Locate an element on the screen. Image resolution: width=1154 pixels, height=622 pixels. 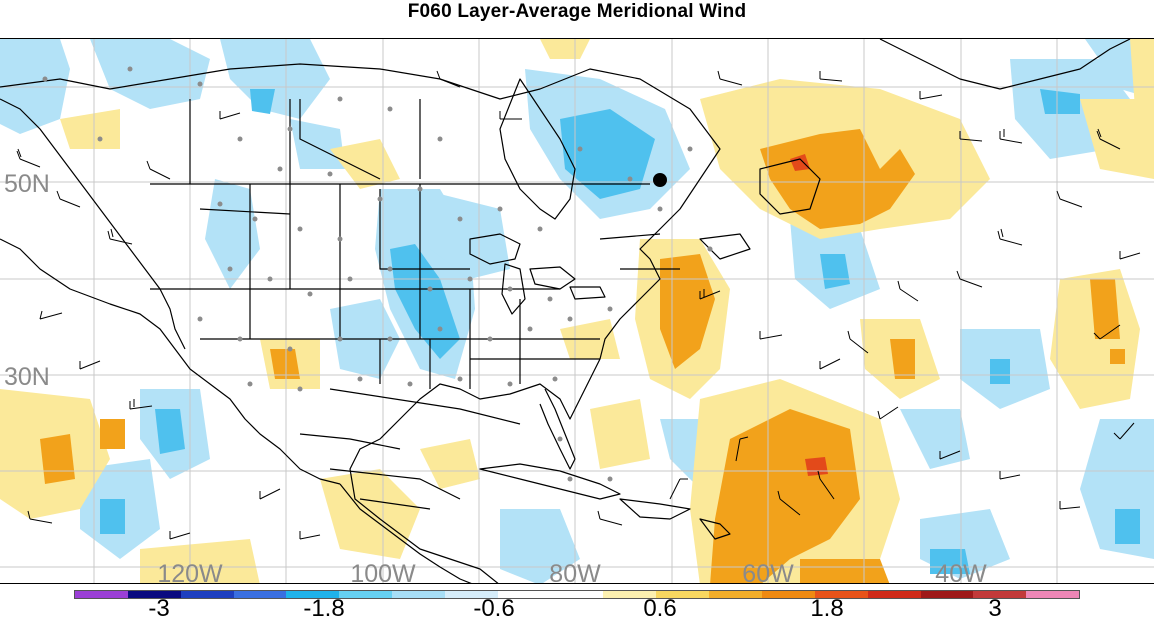
lat-label-30n: 30N is located at coordinates (27, 377).